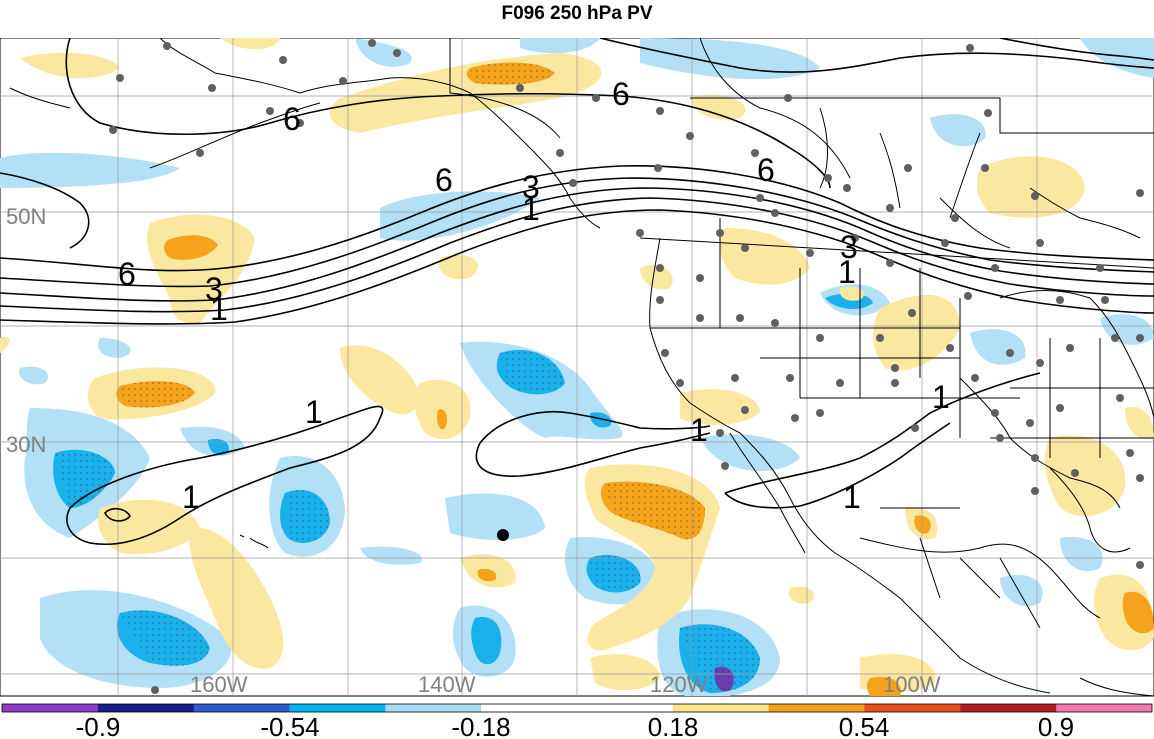 The height and width of the screenshot is (739, 1154). Describe the element at coordinates (26, 216) in the screenshot. I see `lat-label-50n: 50N` at that location.